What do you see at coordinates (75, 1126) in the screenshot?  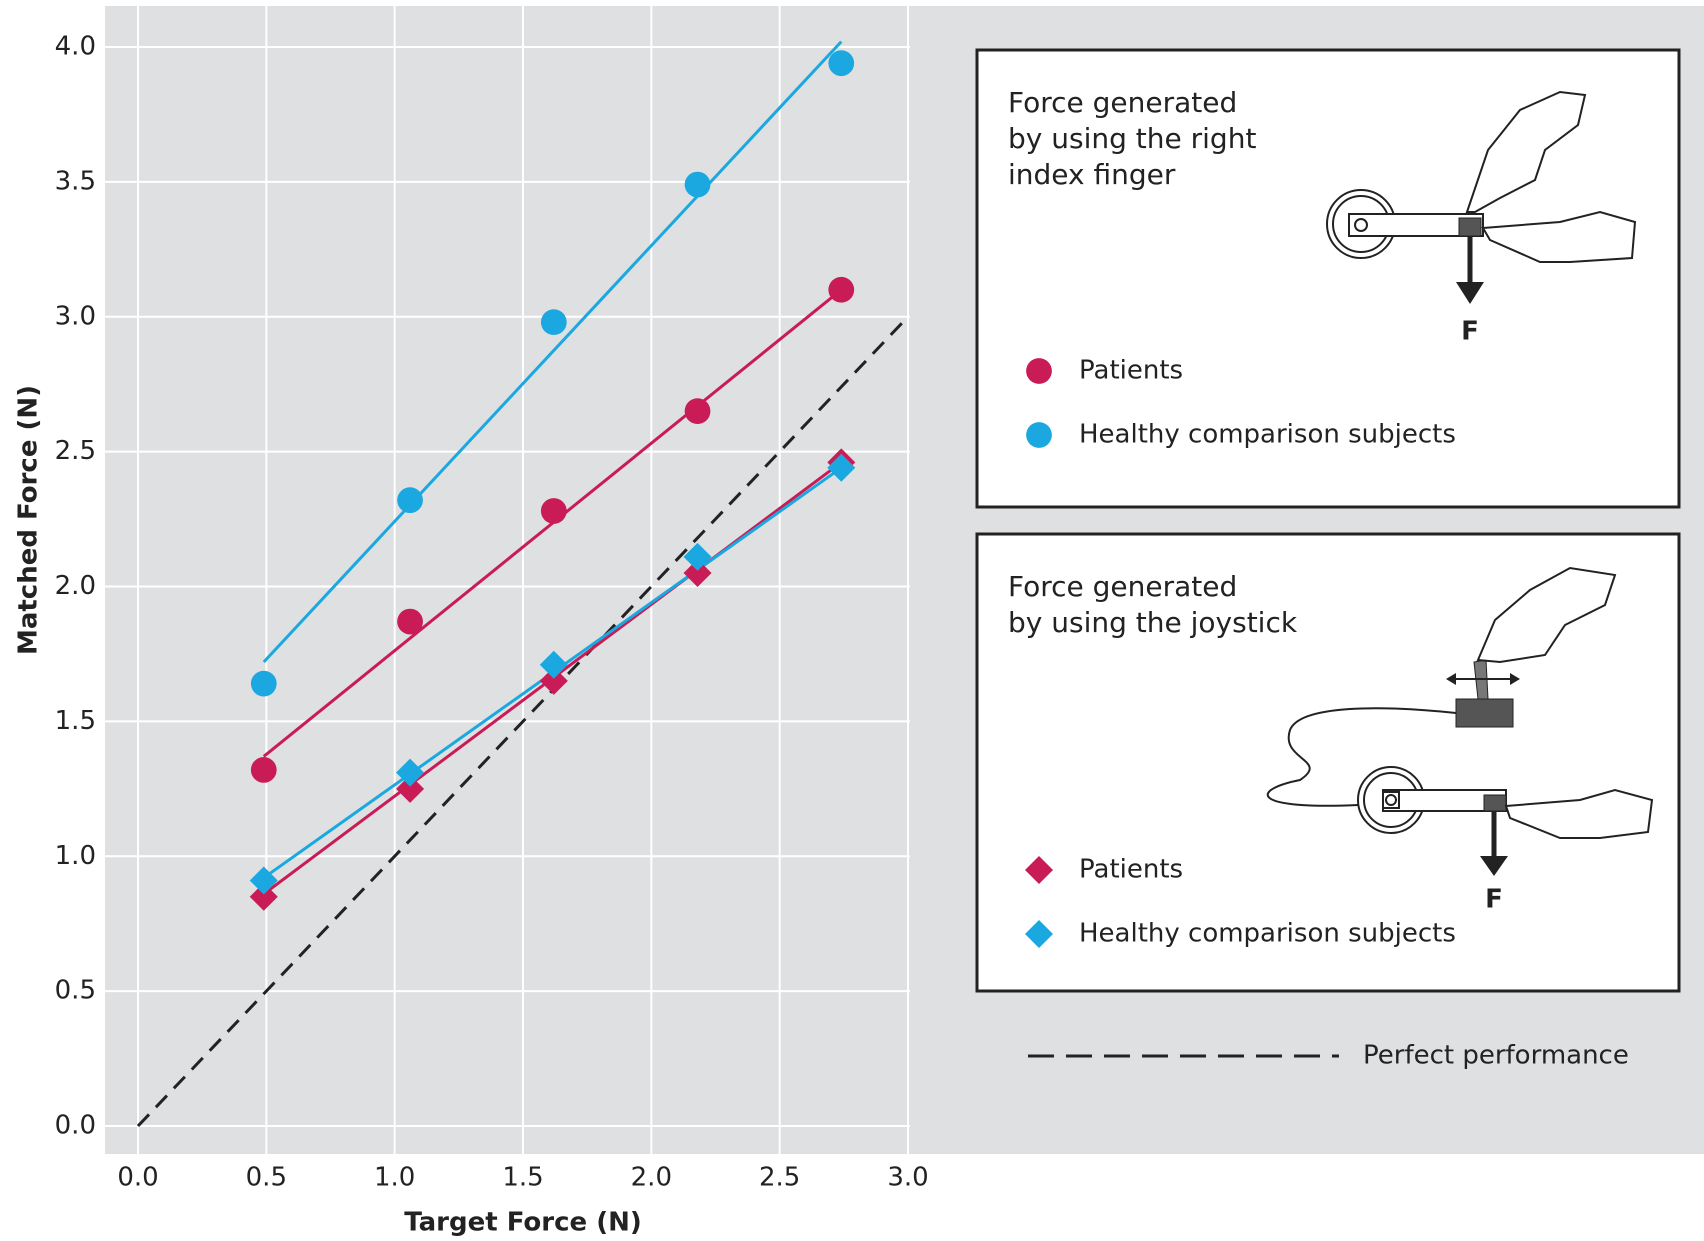 I see `y-tick-label: 0.0` at bounding box center [75, 1126].